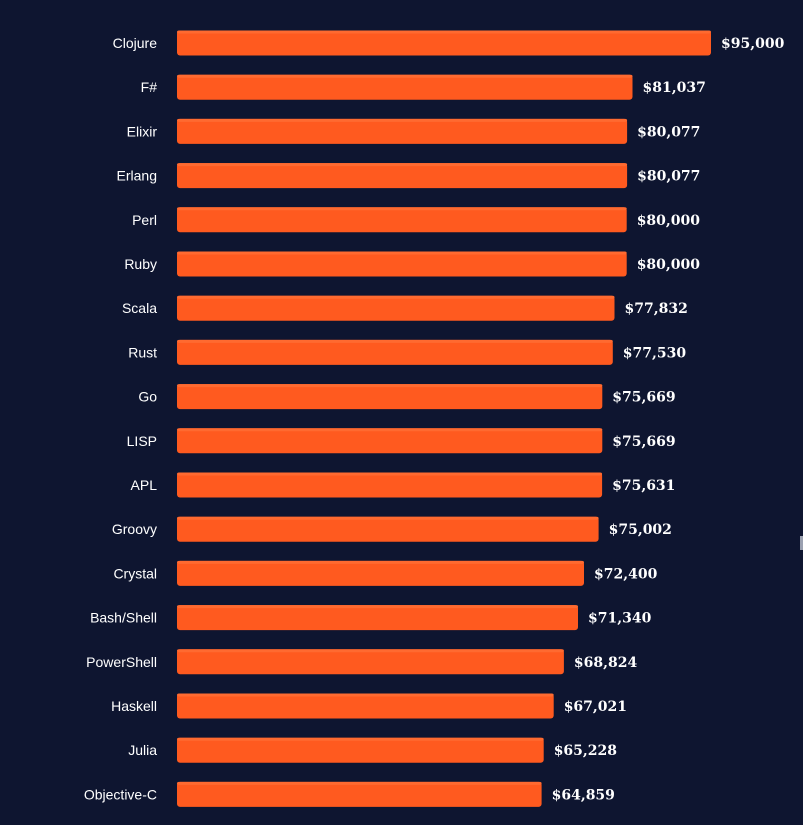 This screenshot has height=825, width=803. What do you see at coordinates (377, 618) in the screenshot?
I see `bar-bash-shell` at bounding box center [377, 618].